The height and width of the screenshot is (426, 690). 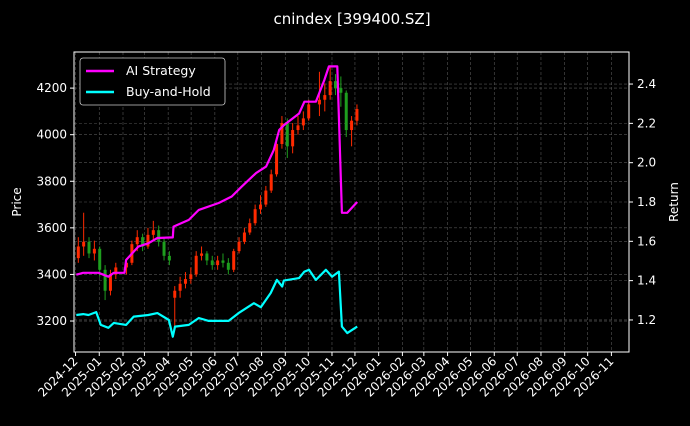 What do you see at coordinates (646, 163) in the screenshot?
I see `y-right-tick-label: 2.0` at bounding box center [646, 163].